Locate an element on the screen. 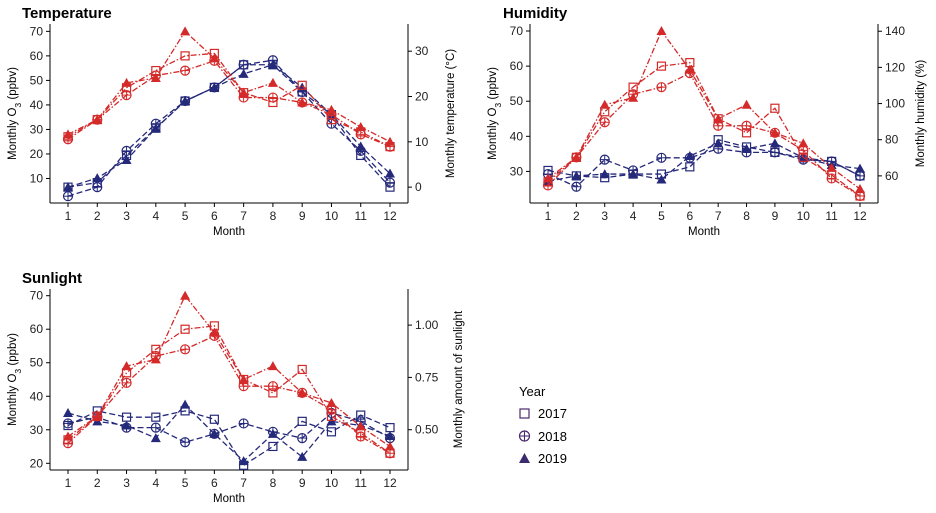 This screenshot has width=936, height=513. y2-tick-label-humidity-80: 80 is located at coordinates (892, 140).